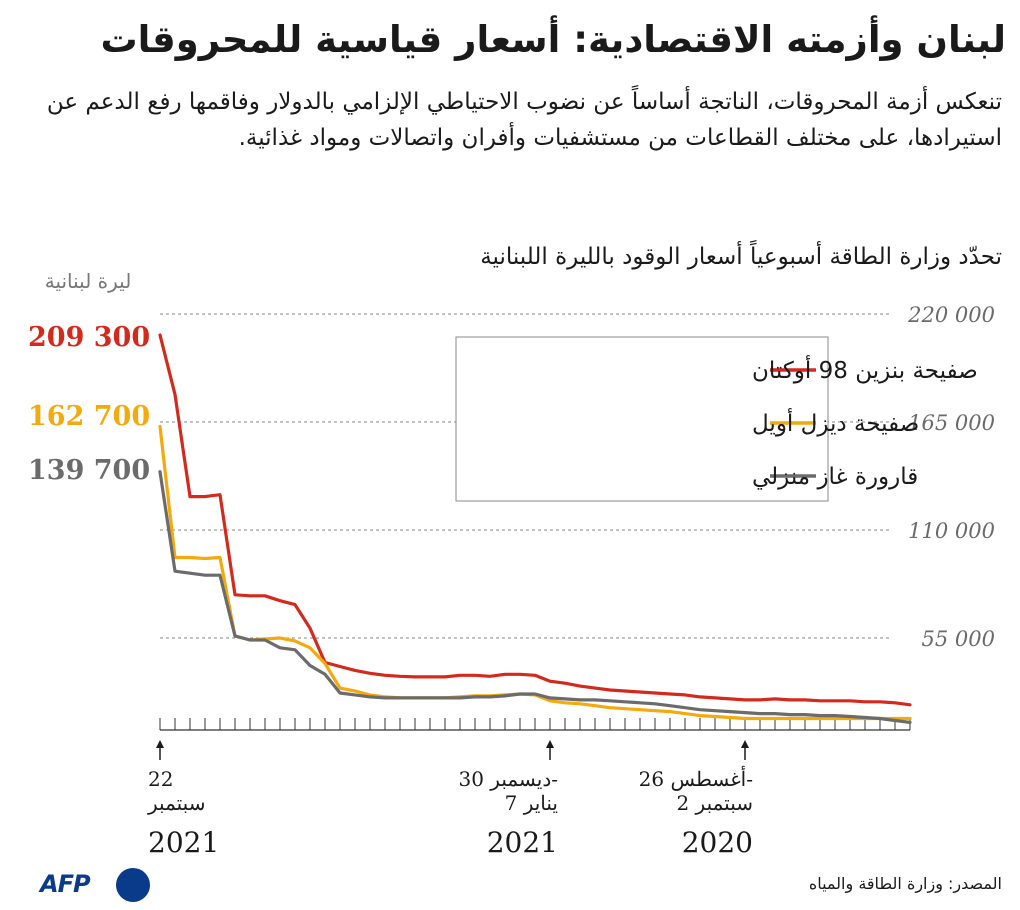  Describe the element at coordinates (714, 803) in the screenshot. I see `x-label-text: 2 سبتمبر` at that location.